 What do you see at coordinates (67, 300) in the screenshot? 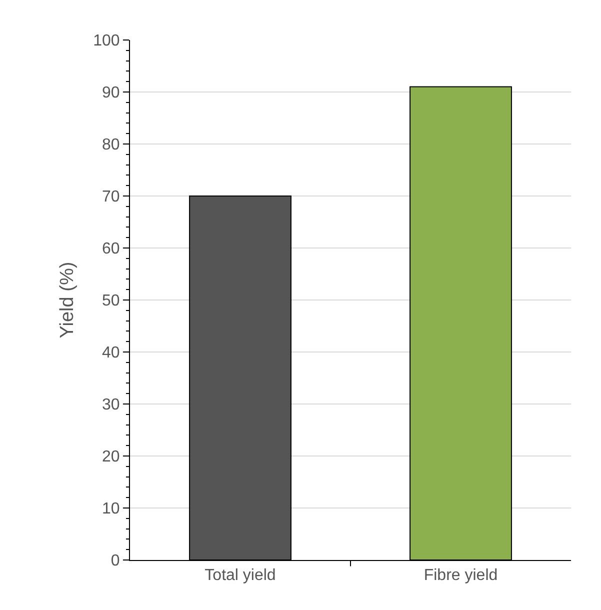
I see `y-axis-title: Yield (%)` at bounding box center [67, 300].